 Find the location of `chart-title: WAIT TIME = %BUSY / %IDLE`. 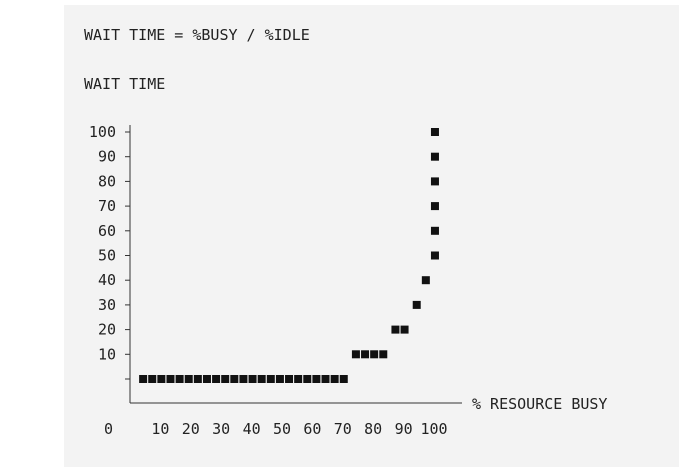

chart-title: WAIT TIME = %BUSY / %IDLE is located at coordinates (197, 35).